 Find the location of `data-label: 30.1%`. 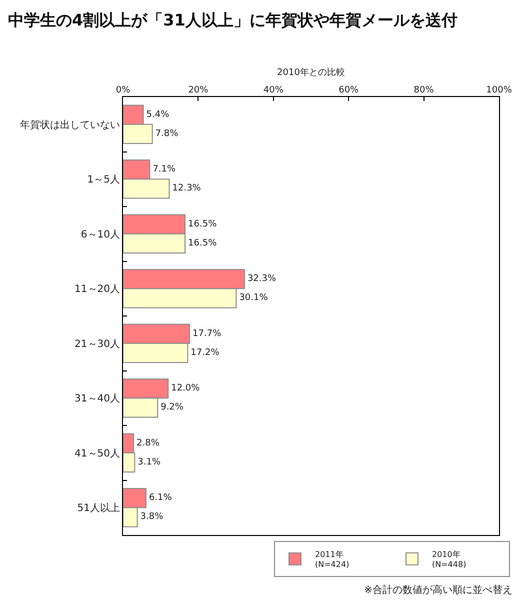

data-label: 30.1% is located at coordinates (253, 298).